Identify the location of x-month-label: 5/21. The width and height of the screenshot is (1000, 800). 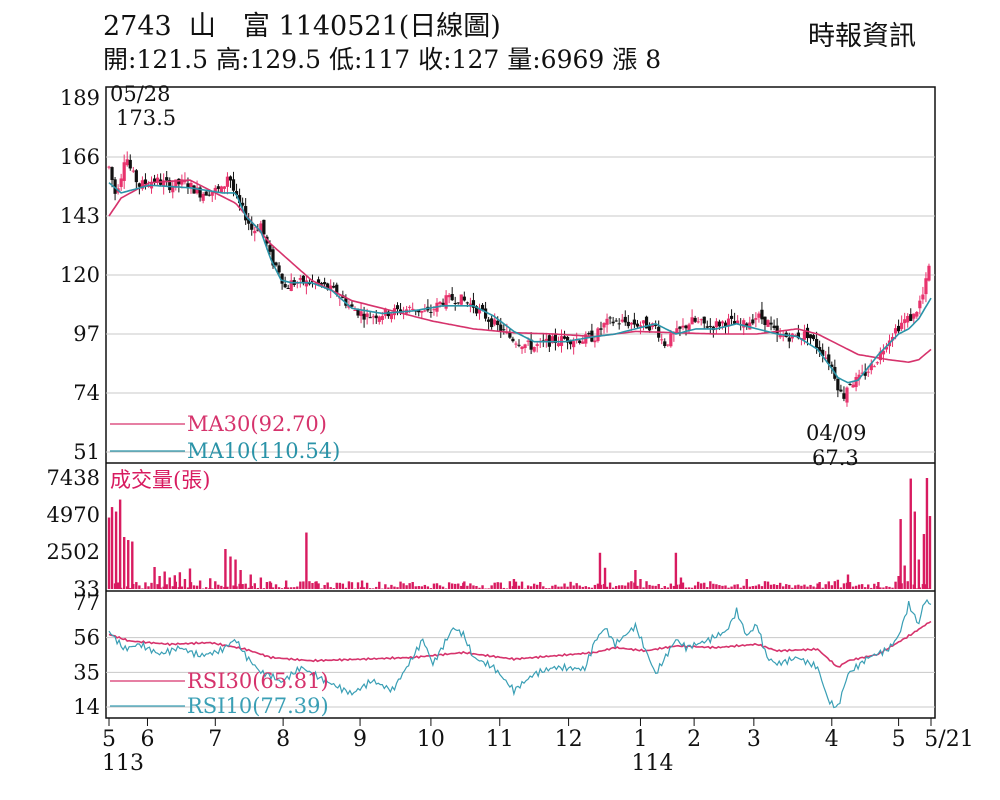
(948, 739).